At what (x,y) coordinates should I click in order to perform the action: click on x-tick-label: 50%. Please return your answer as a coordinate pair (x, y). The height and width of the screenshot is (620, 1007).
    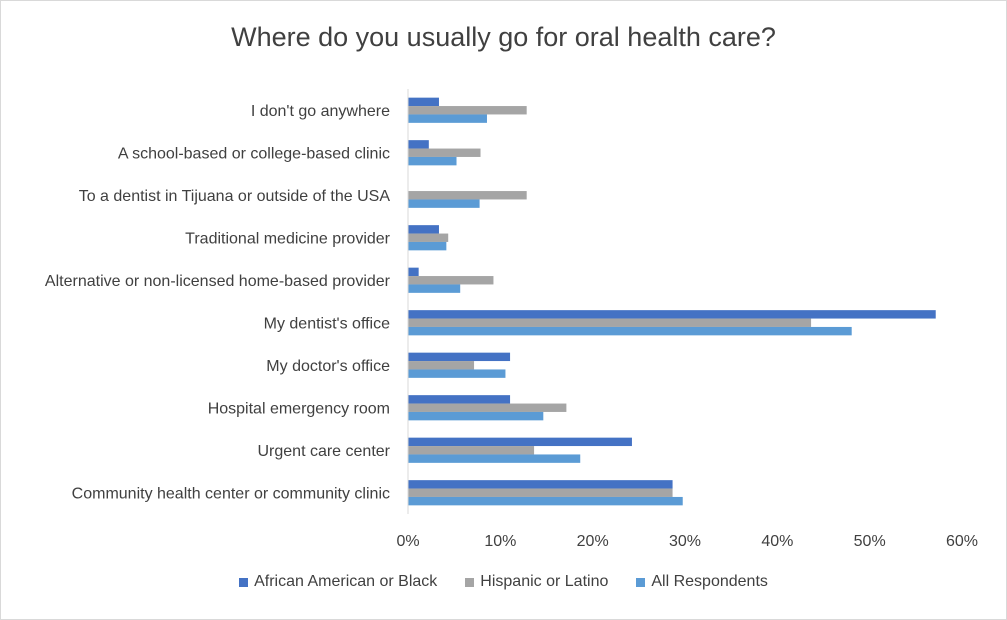
    Looking at the image, I should click on (870, 541).